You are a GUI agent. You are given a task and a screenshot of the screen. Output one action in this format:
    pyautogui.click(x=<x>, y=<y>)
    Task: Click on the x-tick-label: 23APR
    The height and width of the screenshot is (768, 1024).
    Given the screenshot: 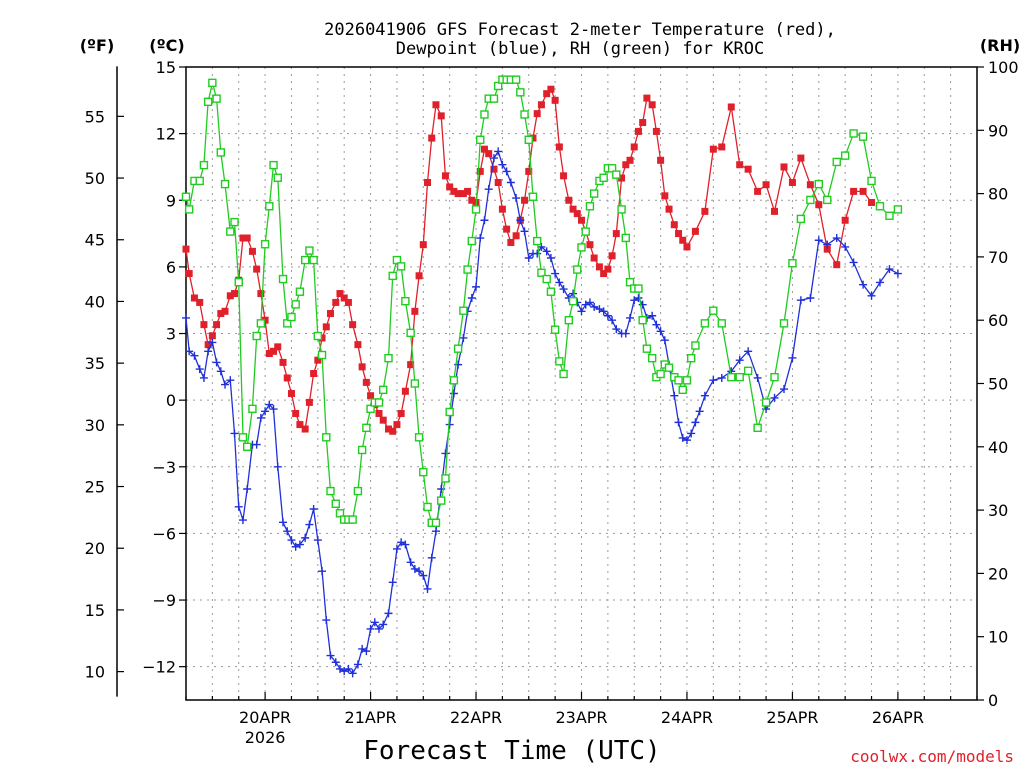 What is the action you would take?
    pyautogui.click(x=581, y=717)
    